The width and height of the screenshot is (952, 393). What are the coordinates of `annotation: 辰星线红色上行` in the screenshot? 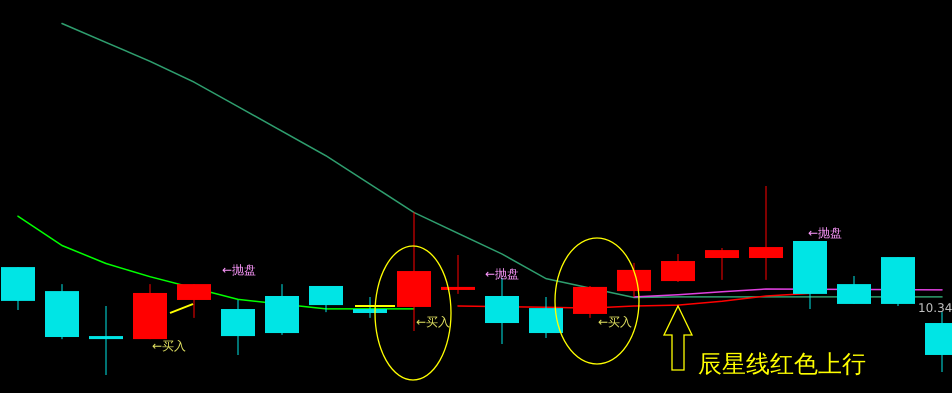 It's located at (782, 364).